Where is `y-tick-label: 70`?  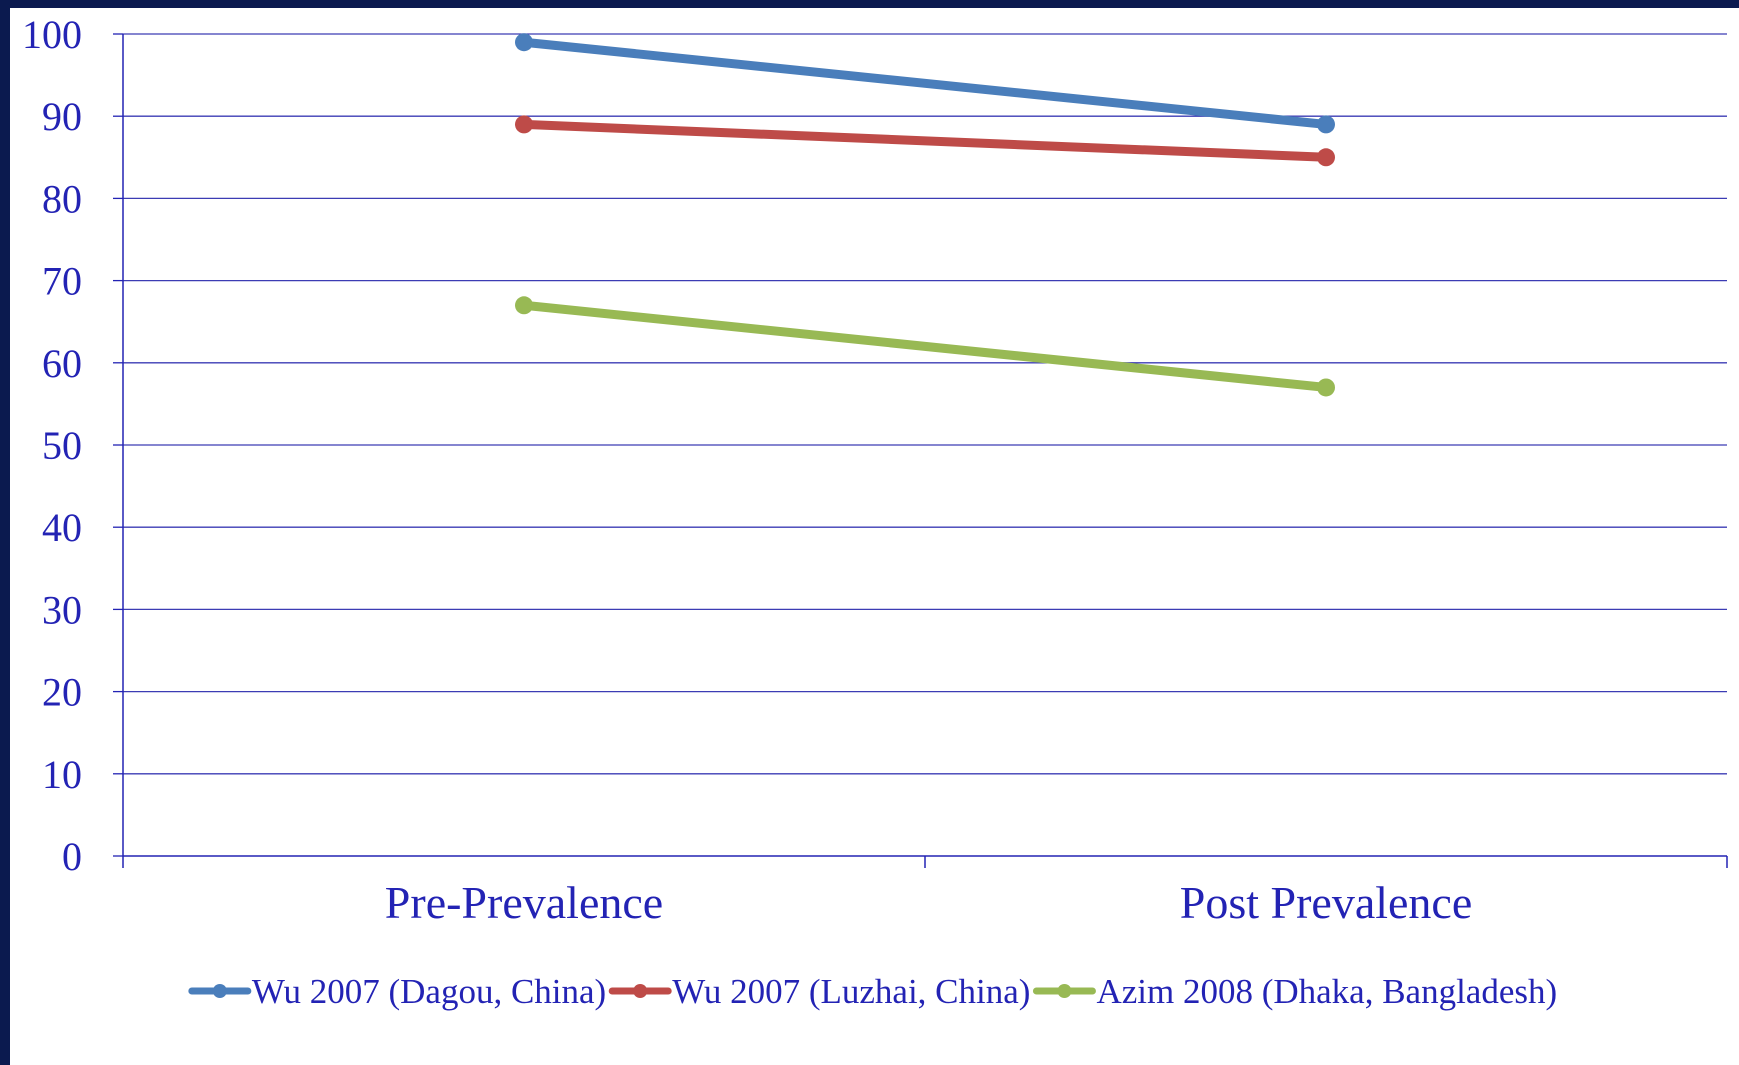
y-tick-label: 70 is located at coordinates (62, 281).